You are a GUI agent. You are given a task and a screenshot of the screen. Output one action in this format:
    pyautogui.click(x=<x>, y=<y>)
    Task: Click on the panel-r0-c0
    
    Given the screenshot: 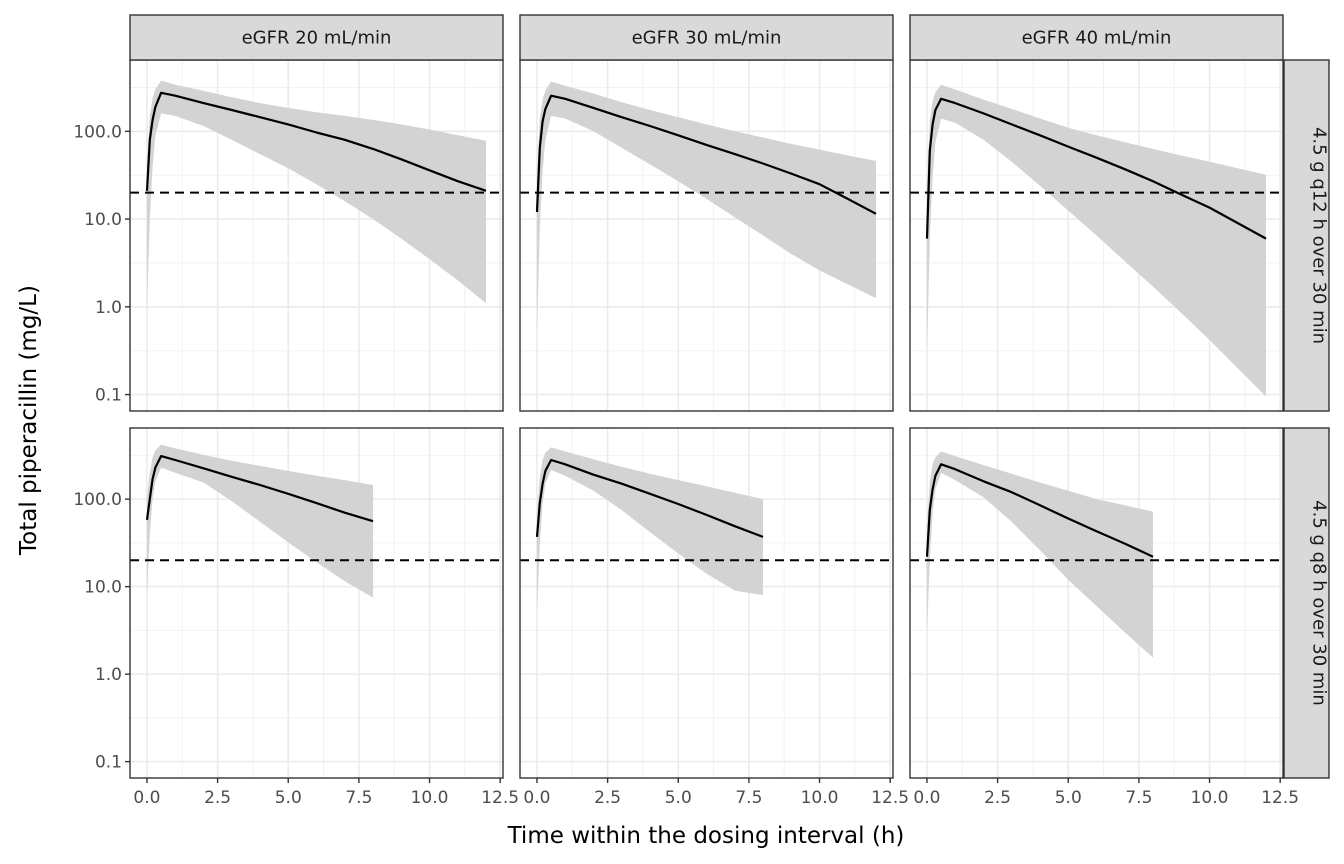 What is the action you would take?
    pyautogui.click(x=316, y=235)
    